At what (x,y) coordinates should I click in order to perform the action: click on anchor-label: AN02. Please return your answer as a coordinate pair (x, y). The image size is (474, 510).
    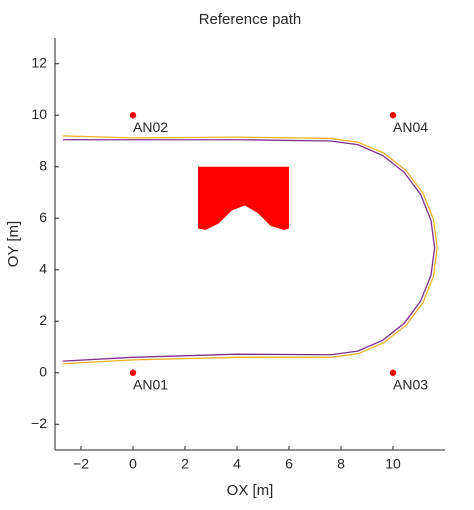
    Looking at the image, I should click on (150, 127).